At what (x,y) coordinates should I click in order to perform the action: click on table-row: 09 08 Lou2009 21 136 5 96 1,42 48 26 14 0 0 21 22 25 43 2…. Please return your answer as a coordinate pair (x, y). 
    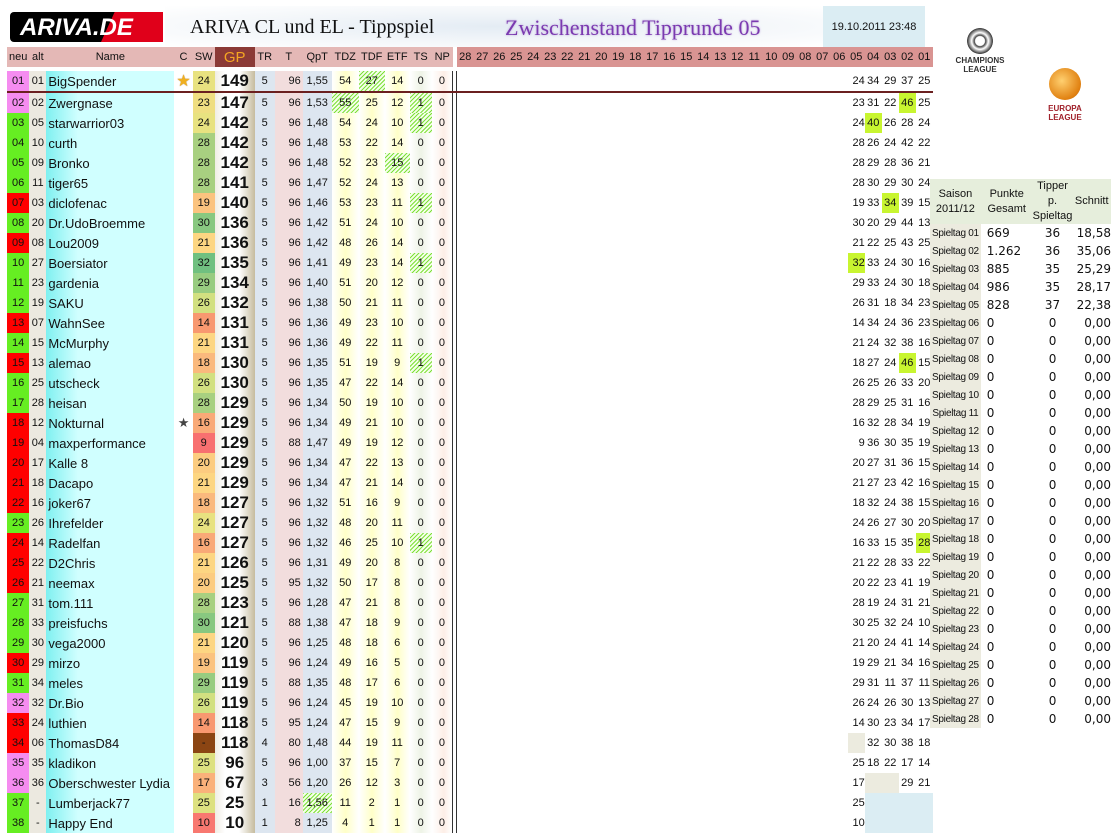
    Looking at the image, I should click on (470, 243).